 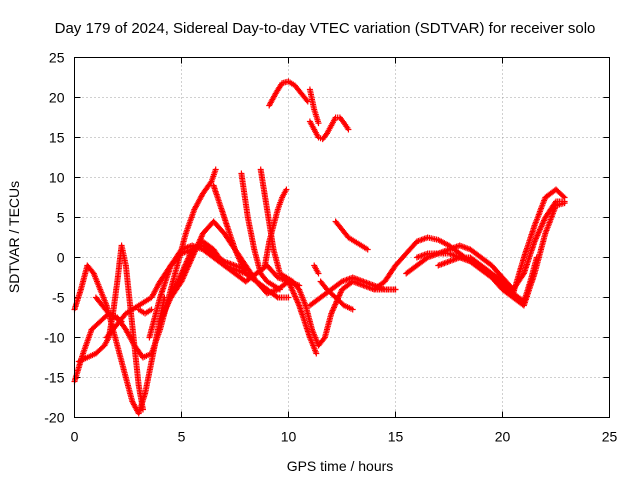 I want to click on x-tick-label: 0, so click(x=75, y=437).